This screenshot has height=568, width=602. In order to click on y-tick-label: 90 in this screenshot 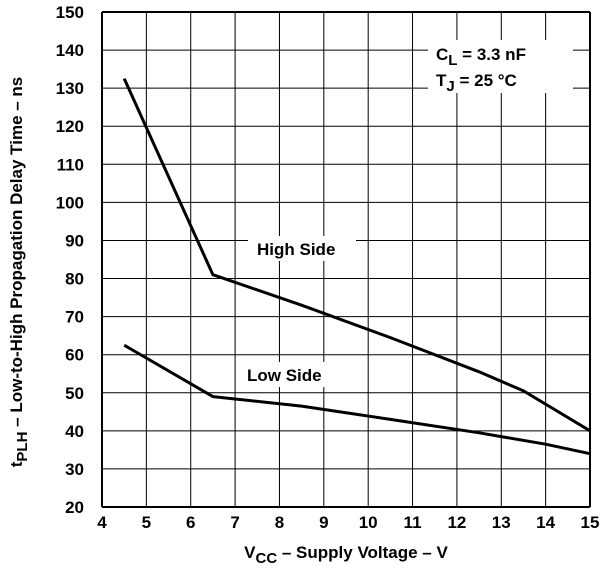, I will do `click(74, 240)`.